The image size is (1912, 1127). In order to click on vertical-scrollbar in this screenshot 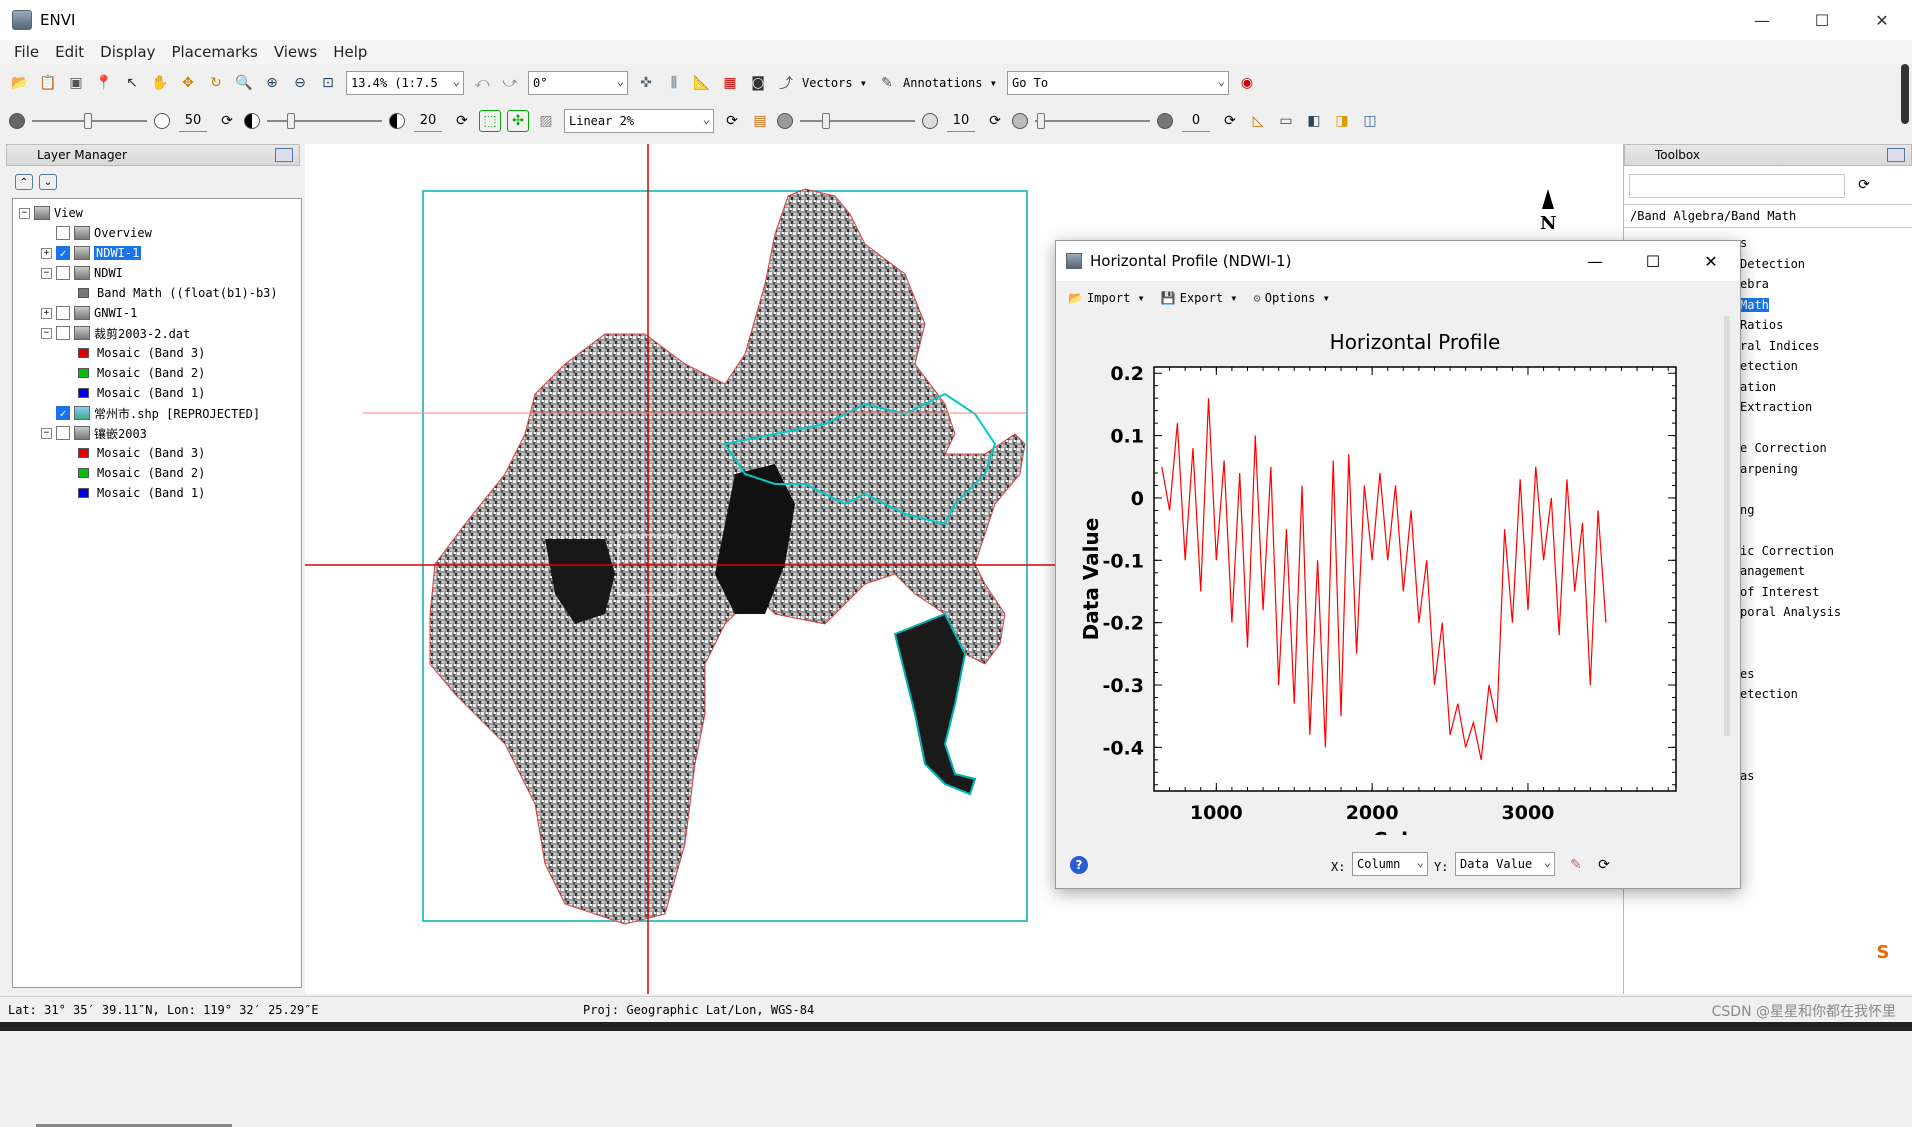, I will do `click(1905, 94)`.